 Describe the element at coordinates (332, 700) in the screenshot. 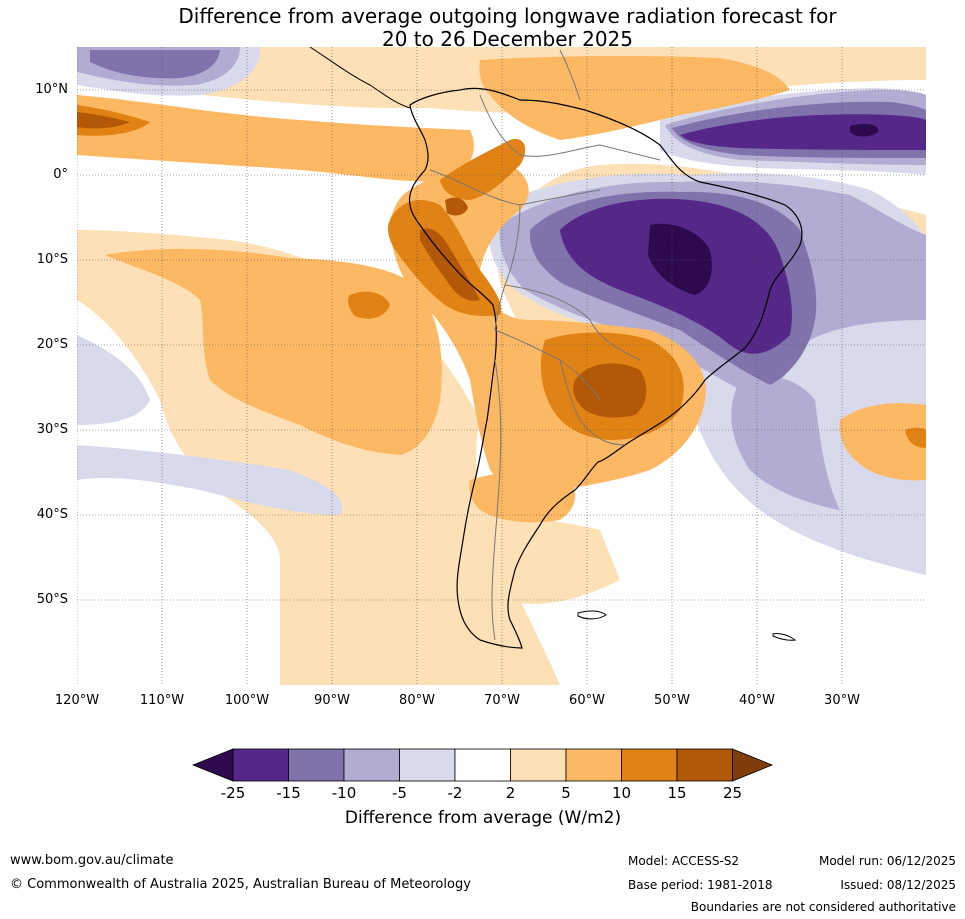

I see `lon-label-90w: 90°W` at that location.